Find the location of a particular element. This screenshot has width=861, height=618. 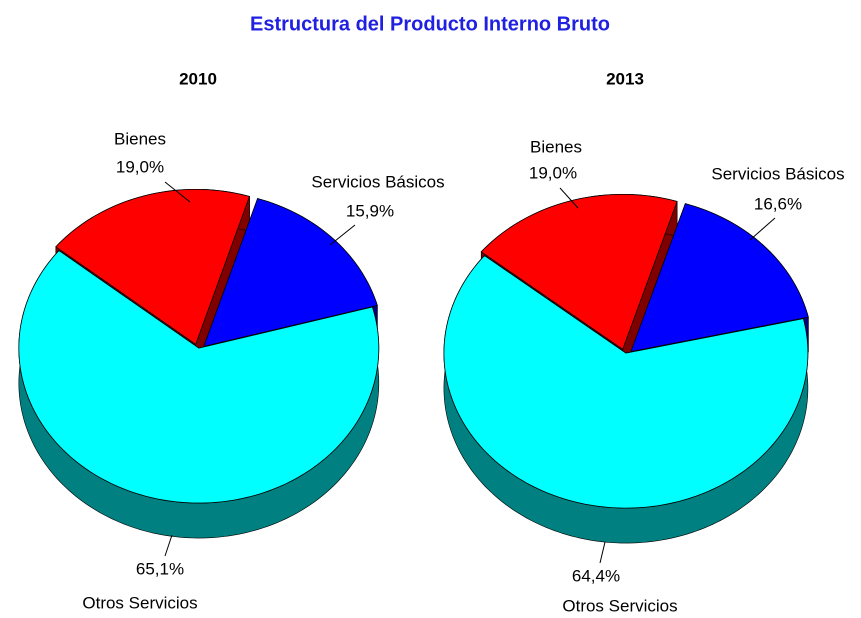

chart-title: Estructura del Producto Interno Bruto is located at coordinates (430, 24).